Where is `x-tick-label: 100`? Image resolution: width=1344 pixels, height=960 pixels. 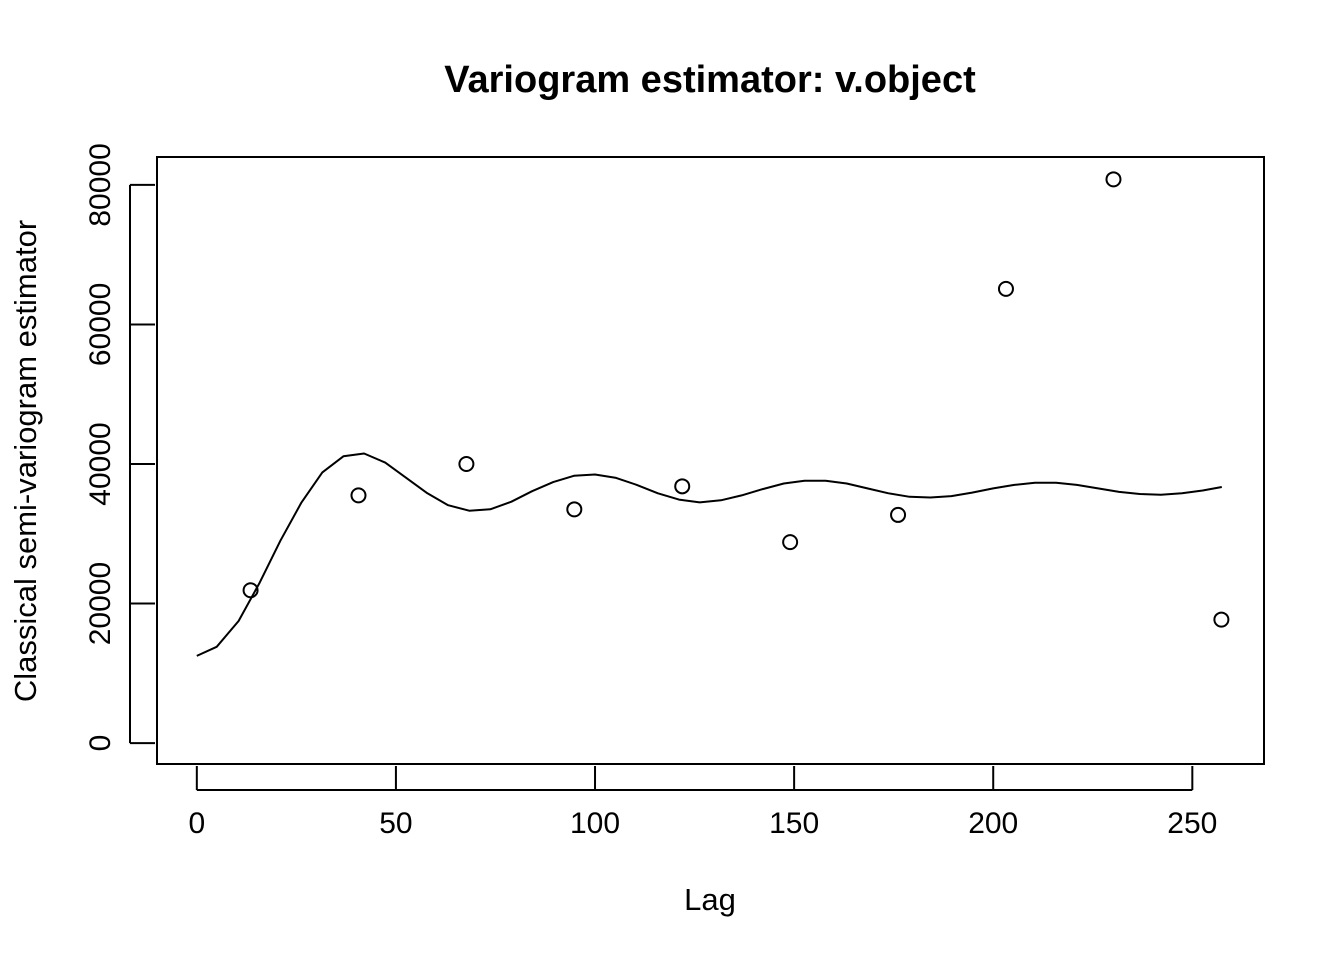
x-tick-label: 100 is located at coordinates (595, 823).